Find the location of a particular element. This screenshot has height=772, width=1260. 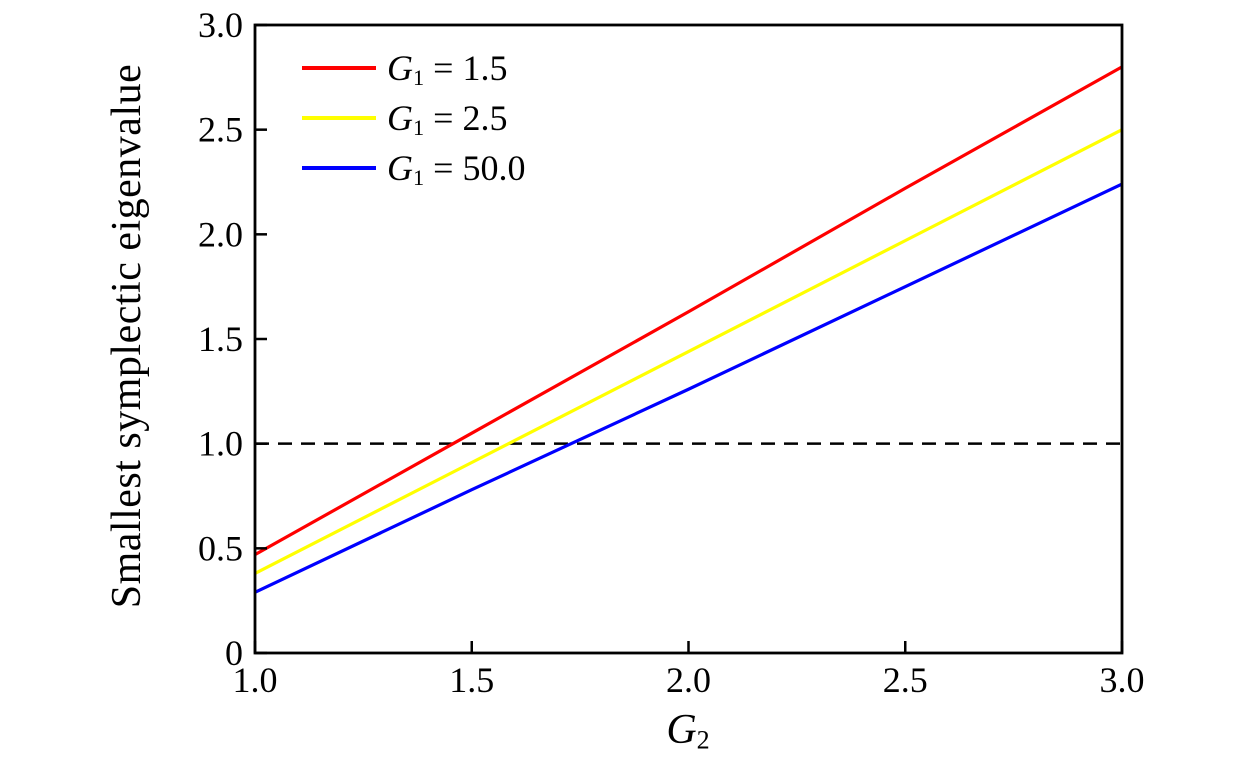

x-tick-label: 2.0 is located at coordinates (688, 680).